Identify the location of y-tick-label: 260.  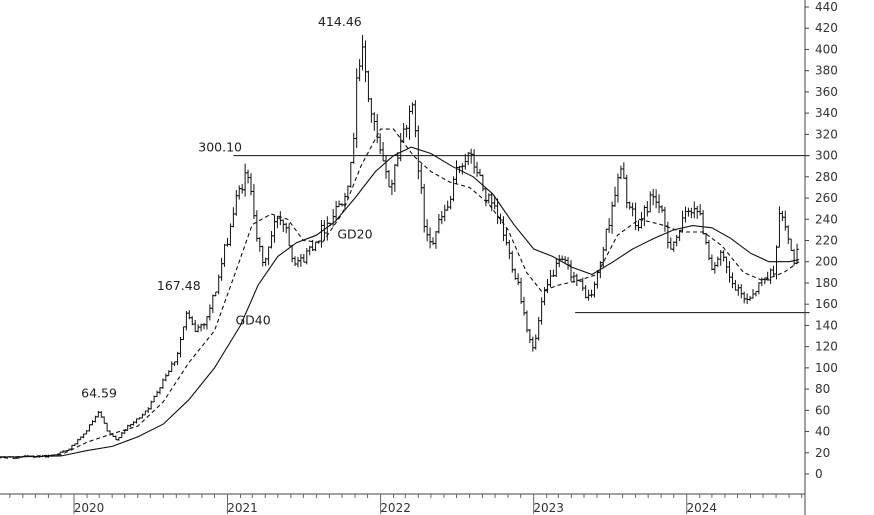
(826, 198).